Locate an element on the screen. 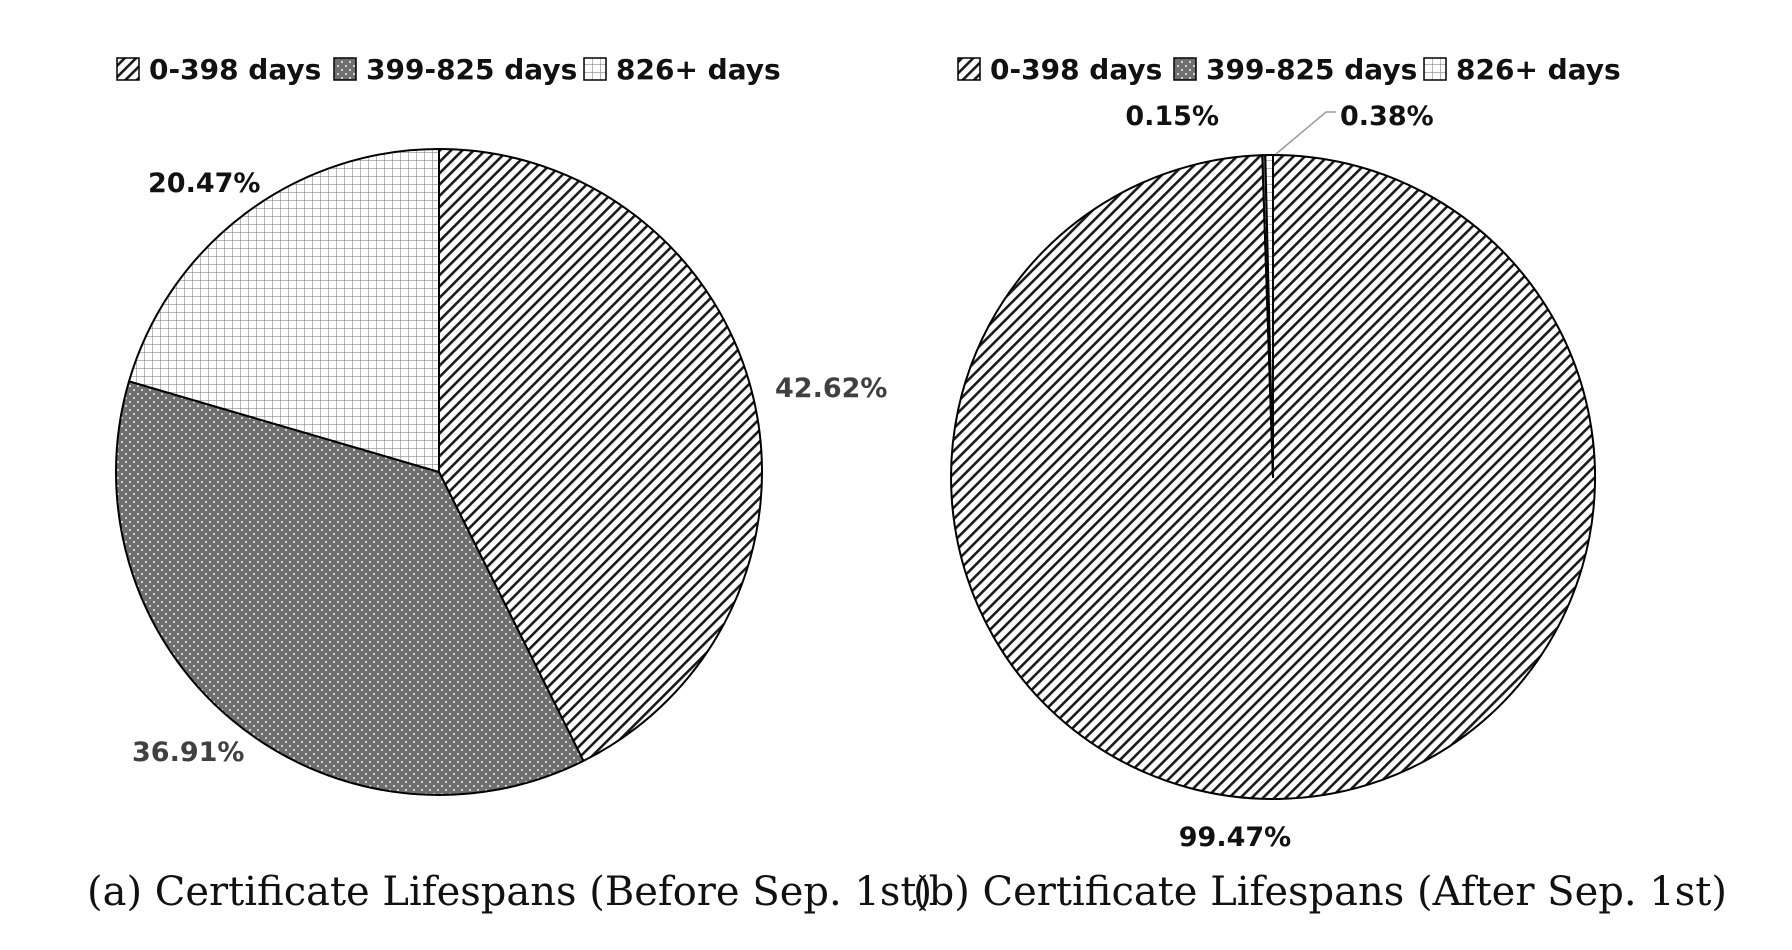  slice-label-0-398-days: 42.62% is located at coordinates (831, 388).